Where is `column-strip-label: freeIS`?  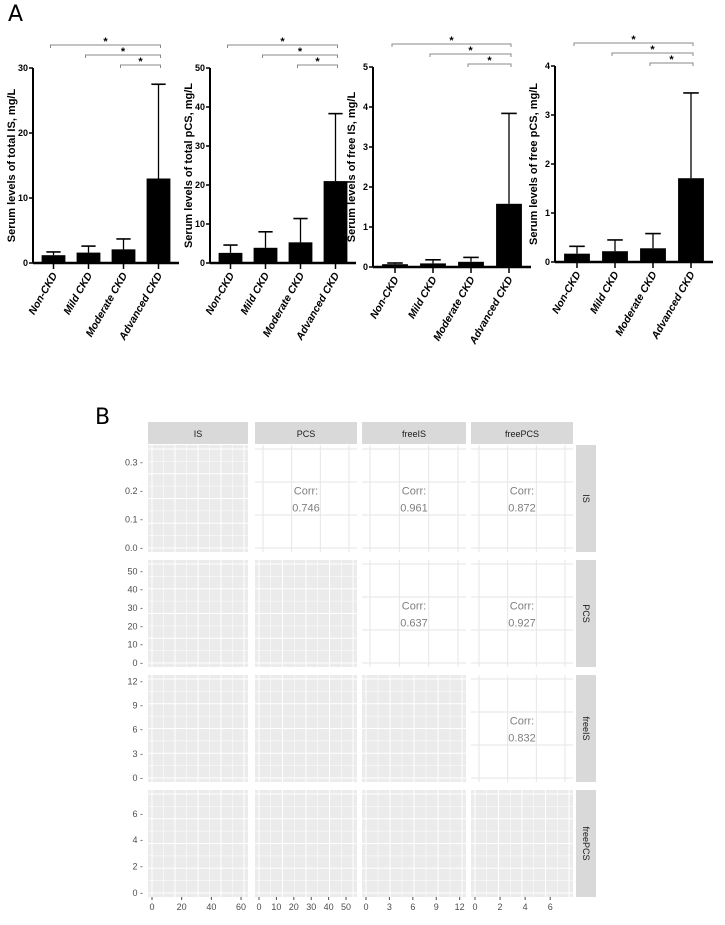
column-strip-label: freeIS is located at coordinates (414, 434).